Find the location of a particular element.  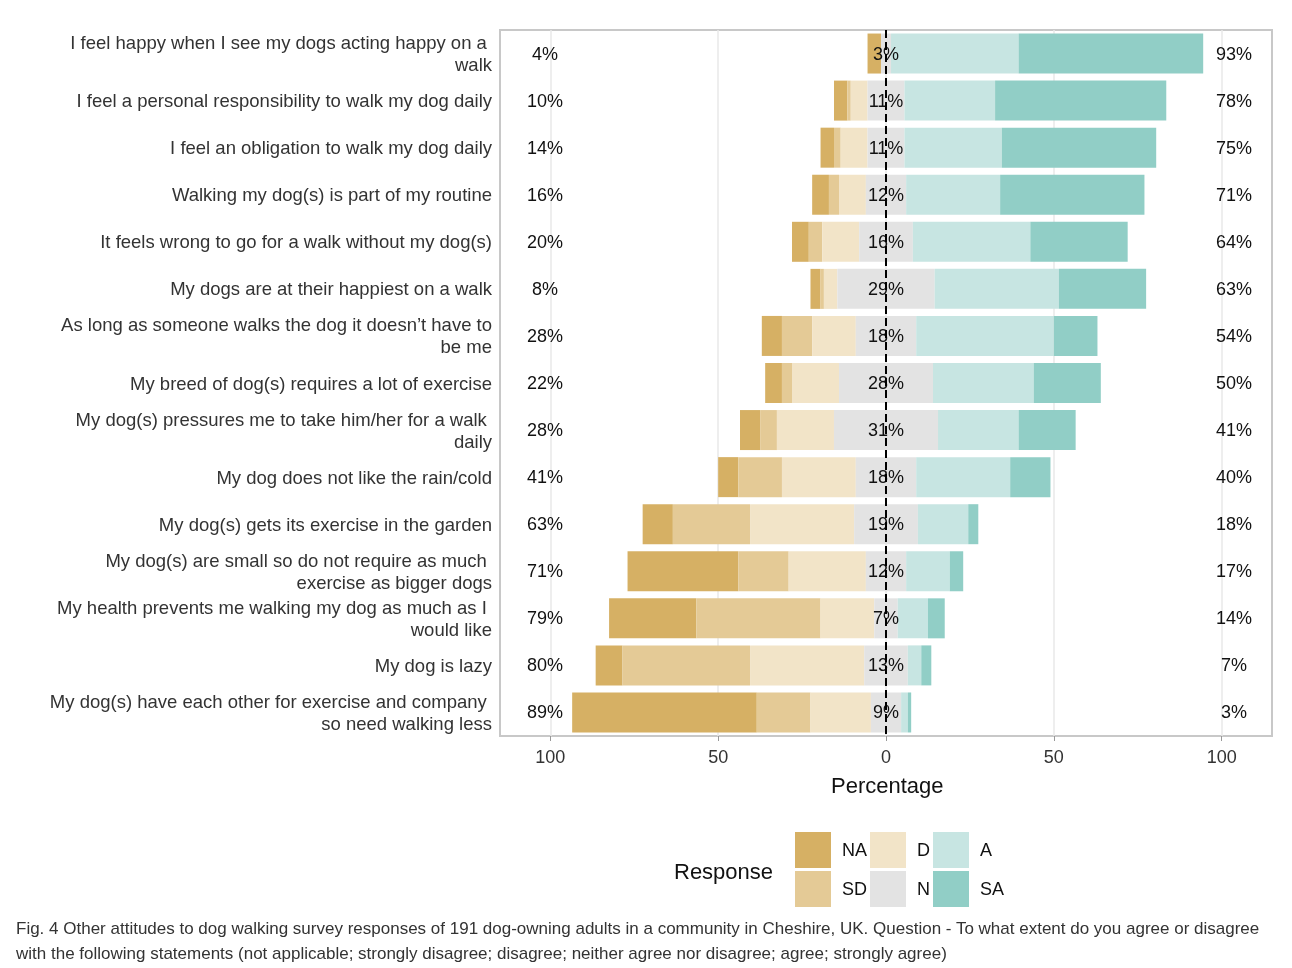

legend-label: A is located at coordinates (986, 850).